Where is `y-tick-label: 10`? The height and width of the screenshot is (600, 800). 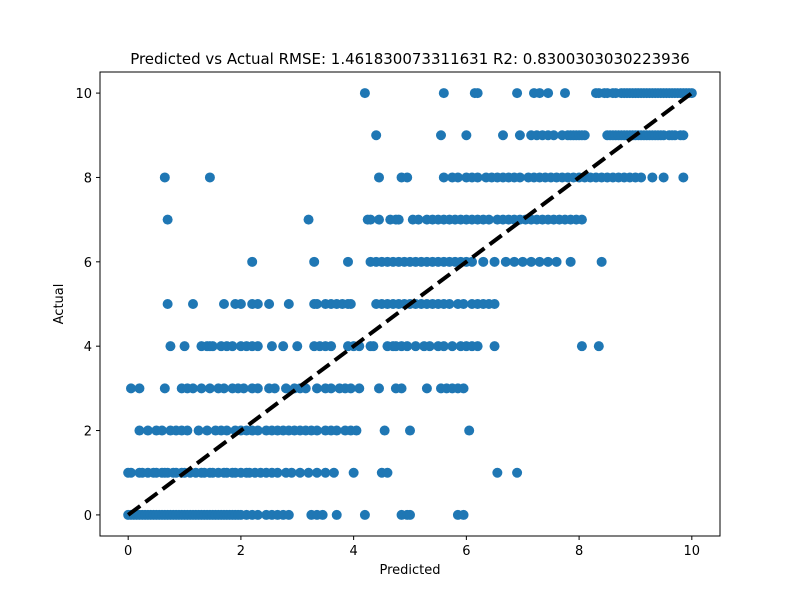
y-tick-label: 10 is located at coordinates (83, 94).